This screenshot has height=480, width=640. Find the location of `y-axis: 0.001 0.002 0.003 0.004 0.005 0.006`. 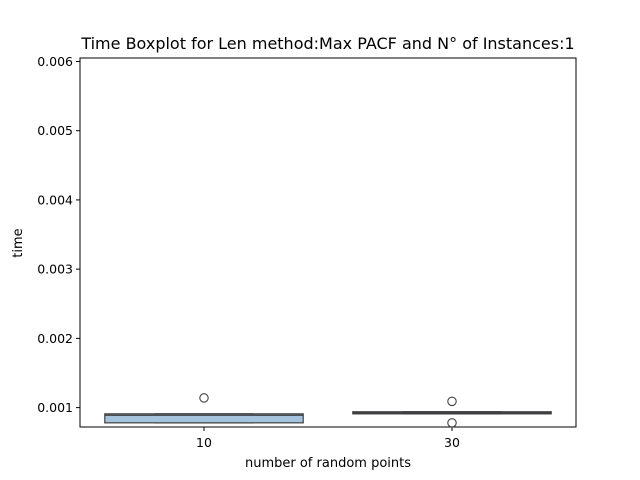

y-axis: 0.001 0.002 0.003 0.004 0.005 0.006 is located at coordinates (58, 234).